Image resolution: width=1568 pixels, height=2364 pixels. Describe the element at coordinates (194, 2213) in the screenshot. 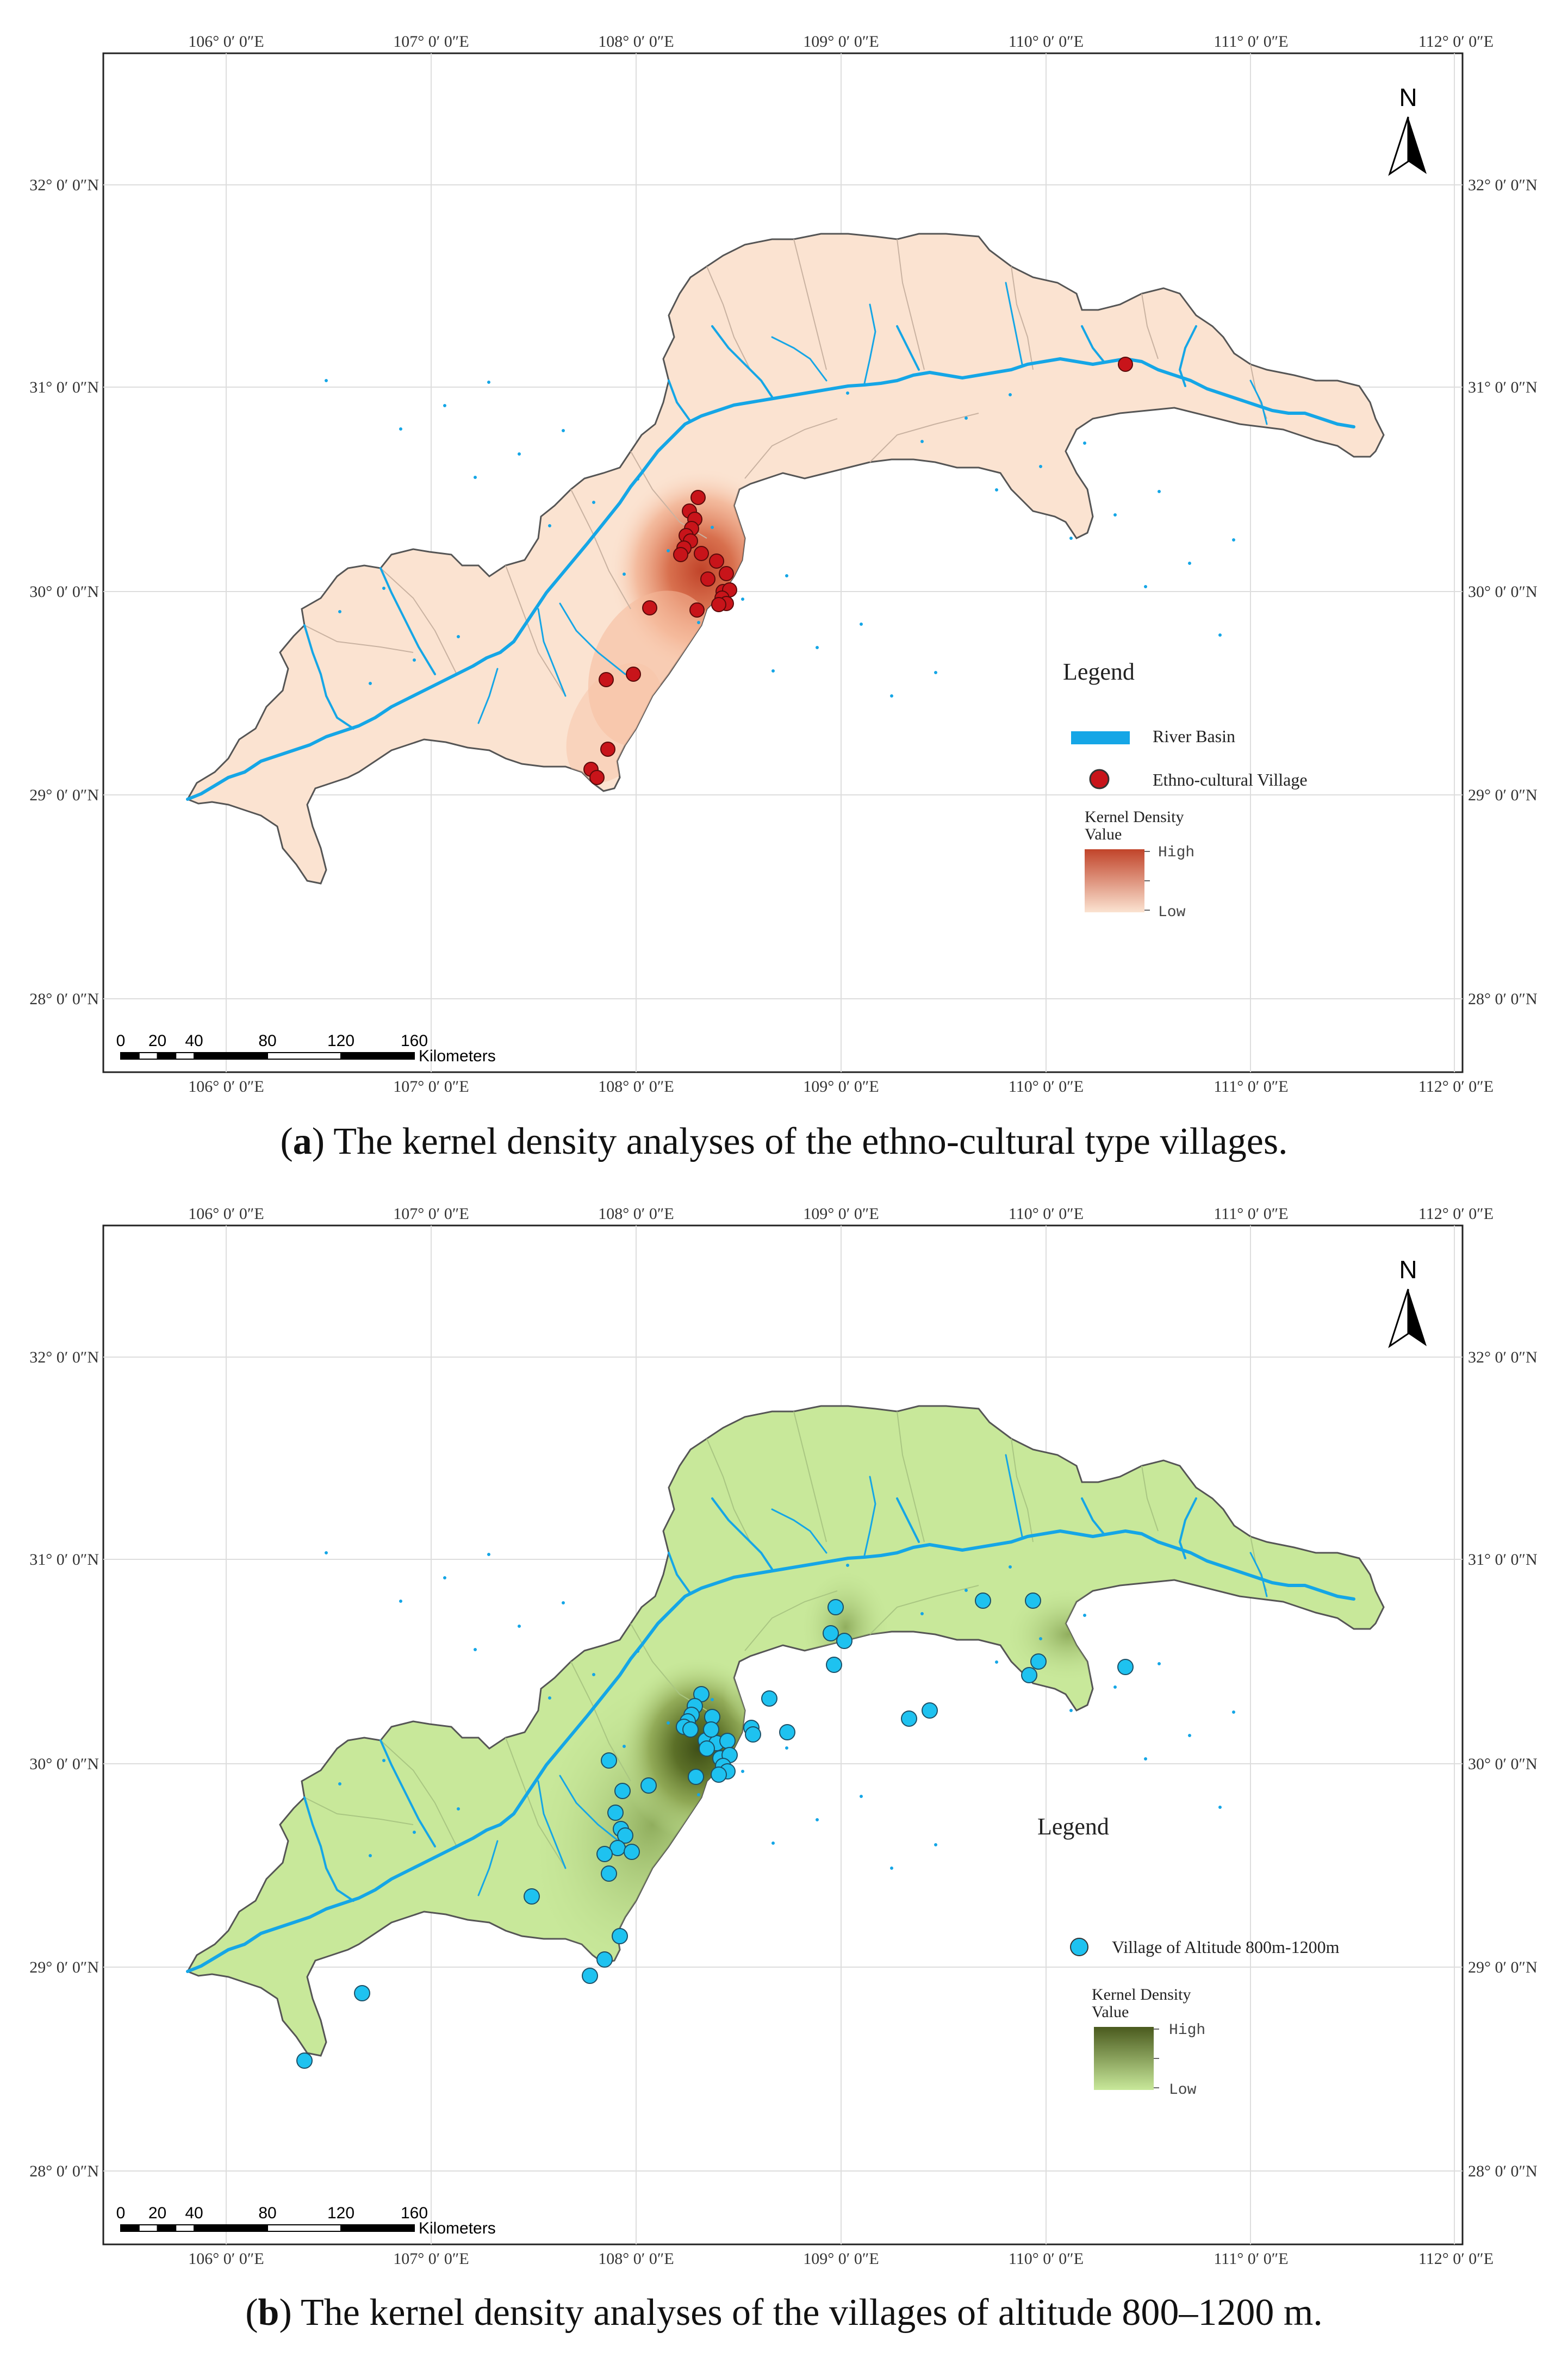

I see `scale-tick-label: 40` at that location.